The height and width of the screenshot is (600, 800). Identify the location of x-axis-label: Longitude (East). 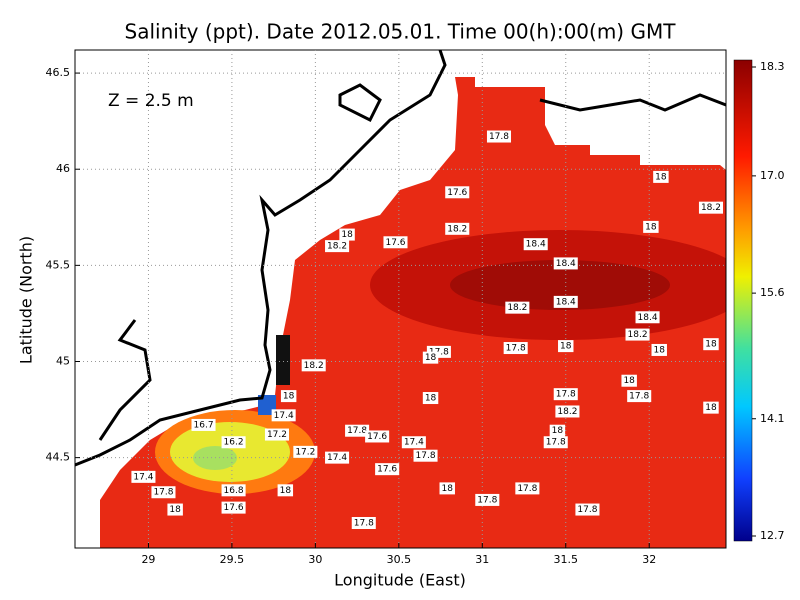
(400, 580).